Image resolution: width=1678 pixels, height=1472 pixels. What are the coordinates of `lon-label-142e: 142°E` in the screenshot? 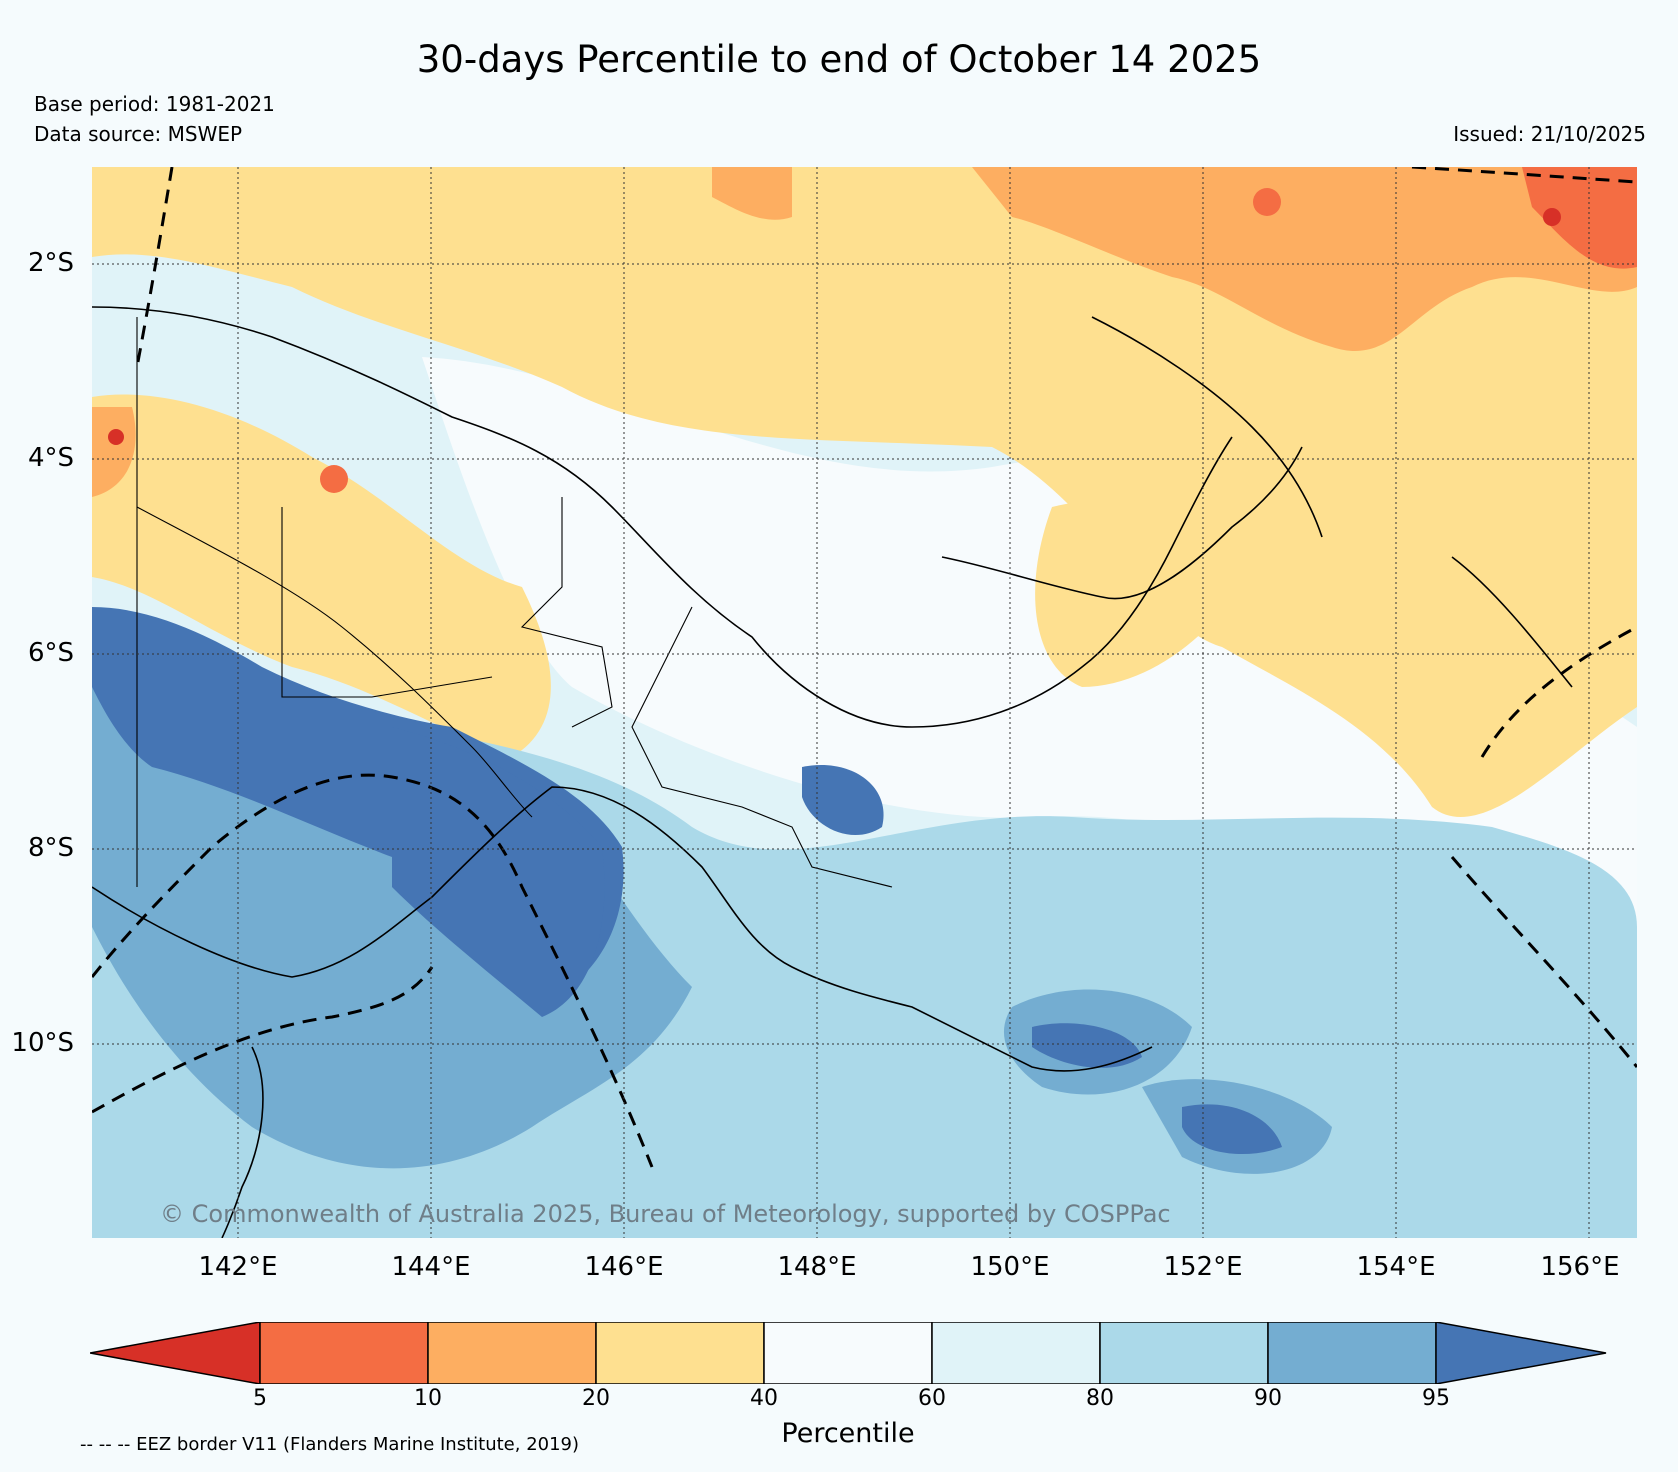 It's located at (238, 1267).